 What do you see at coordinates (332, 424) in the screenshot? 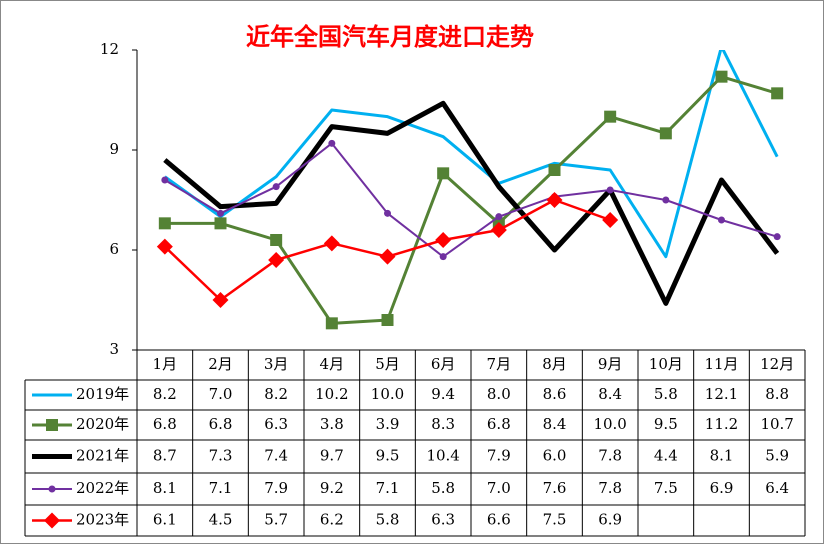
I see `table-value: 3.8` at bounding box center [332, 424].